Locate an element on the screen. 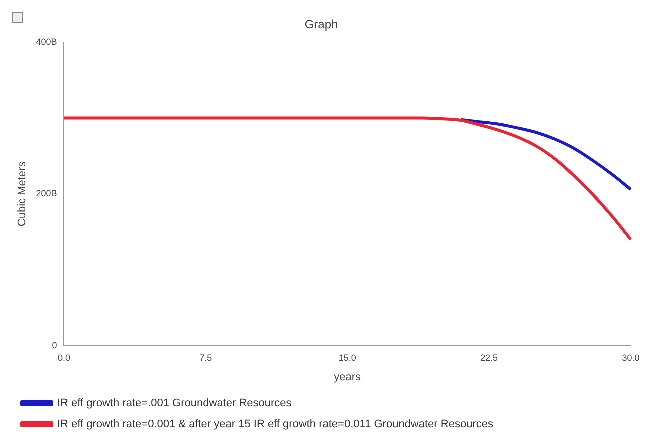 This screenshot has height=448, width=653. legend-label: IR eff growth rate=.001 Groundwater Resources is located at coordinates (175, 404).